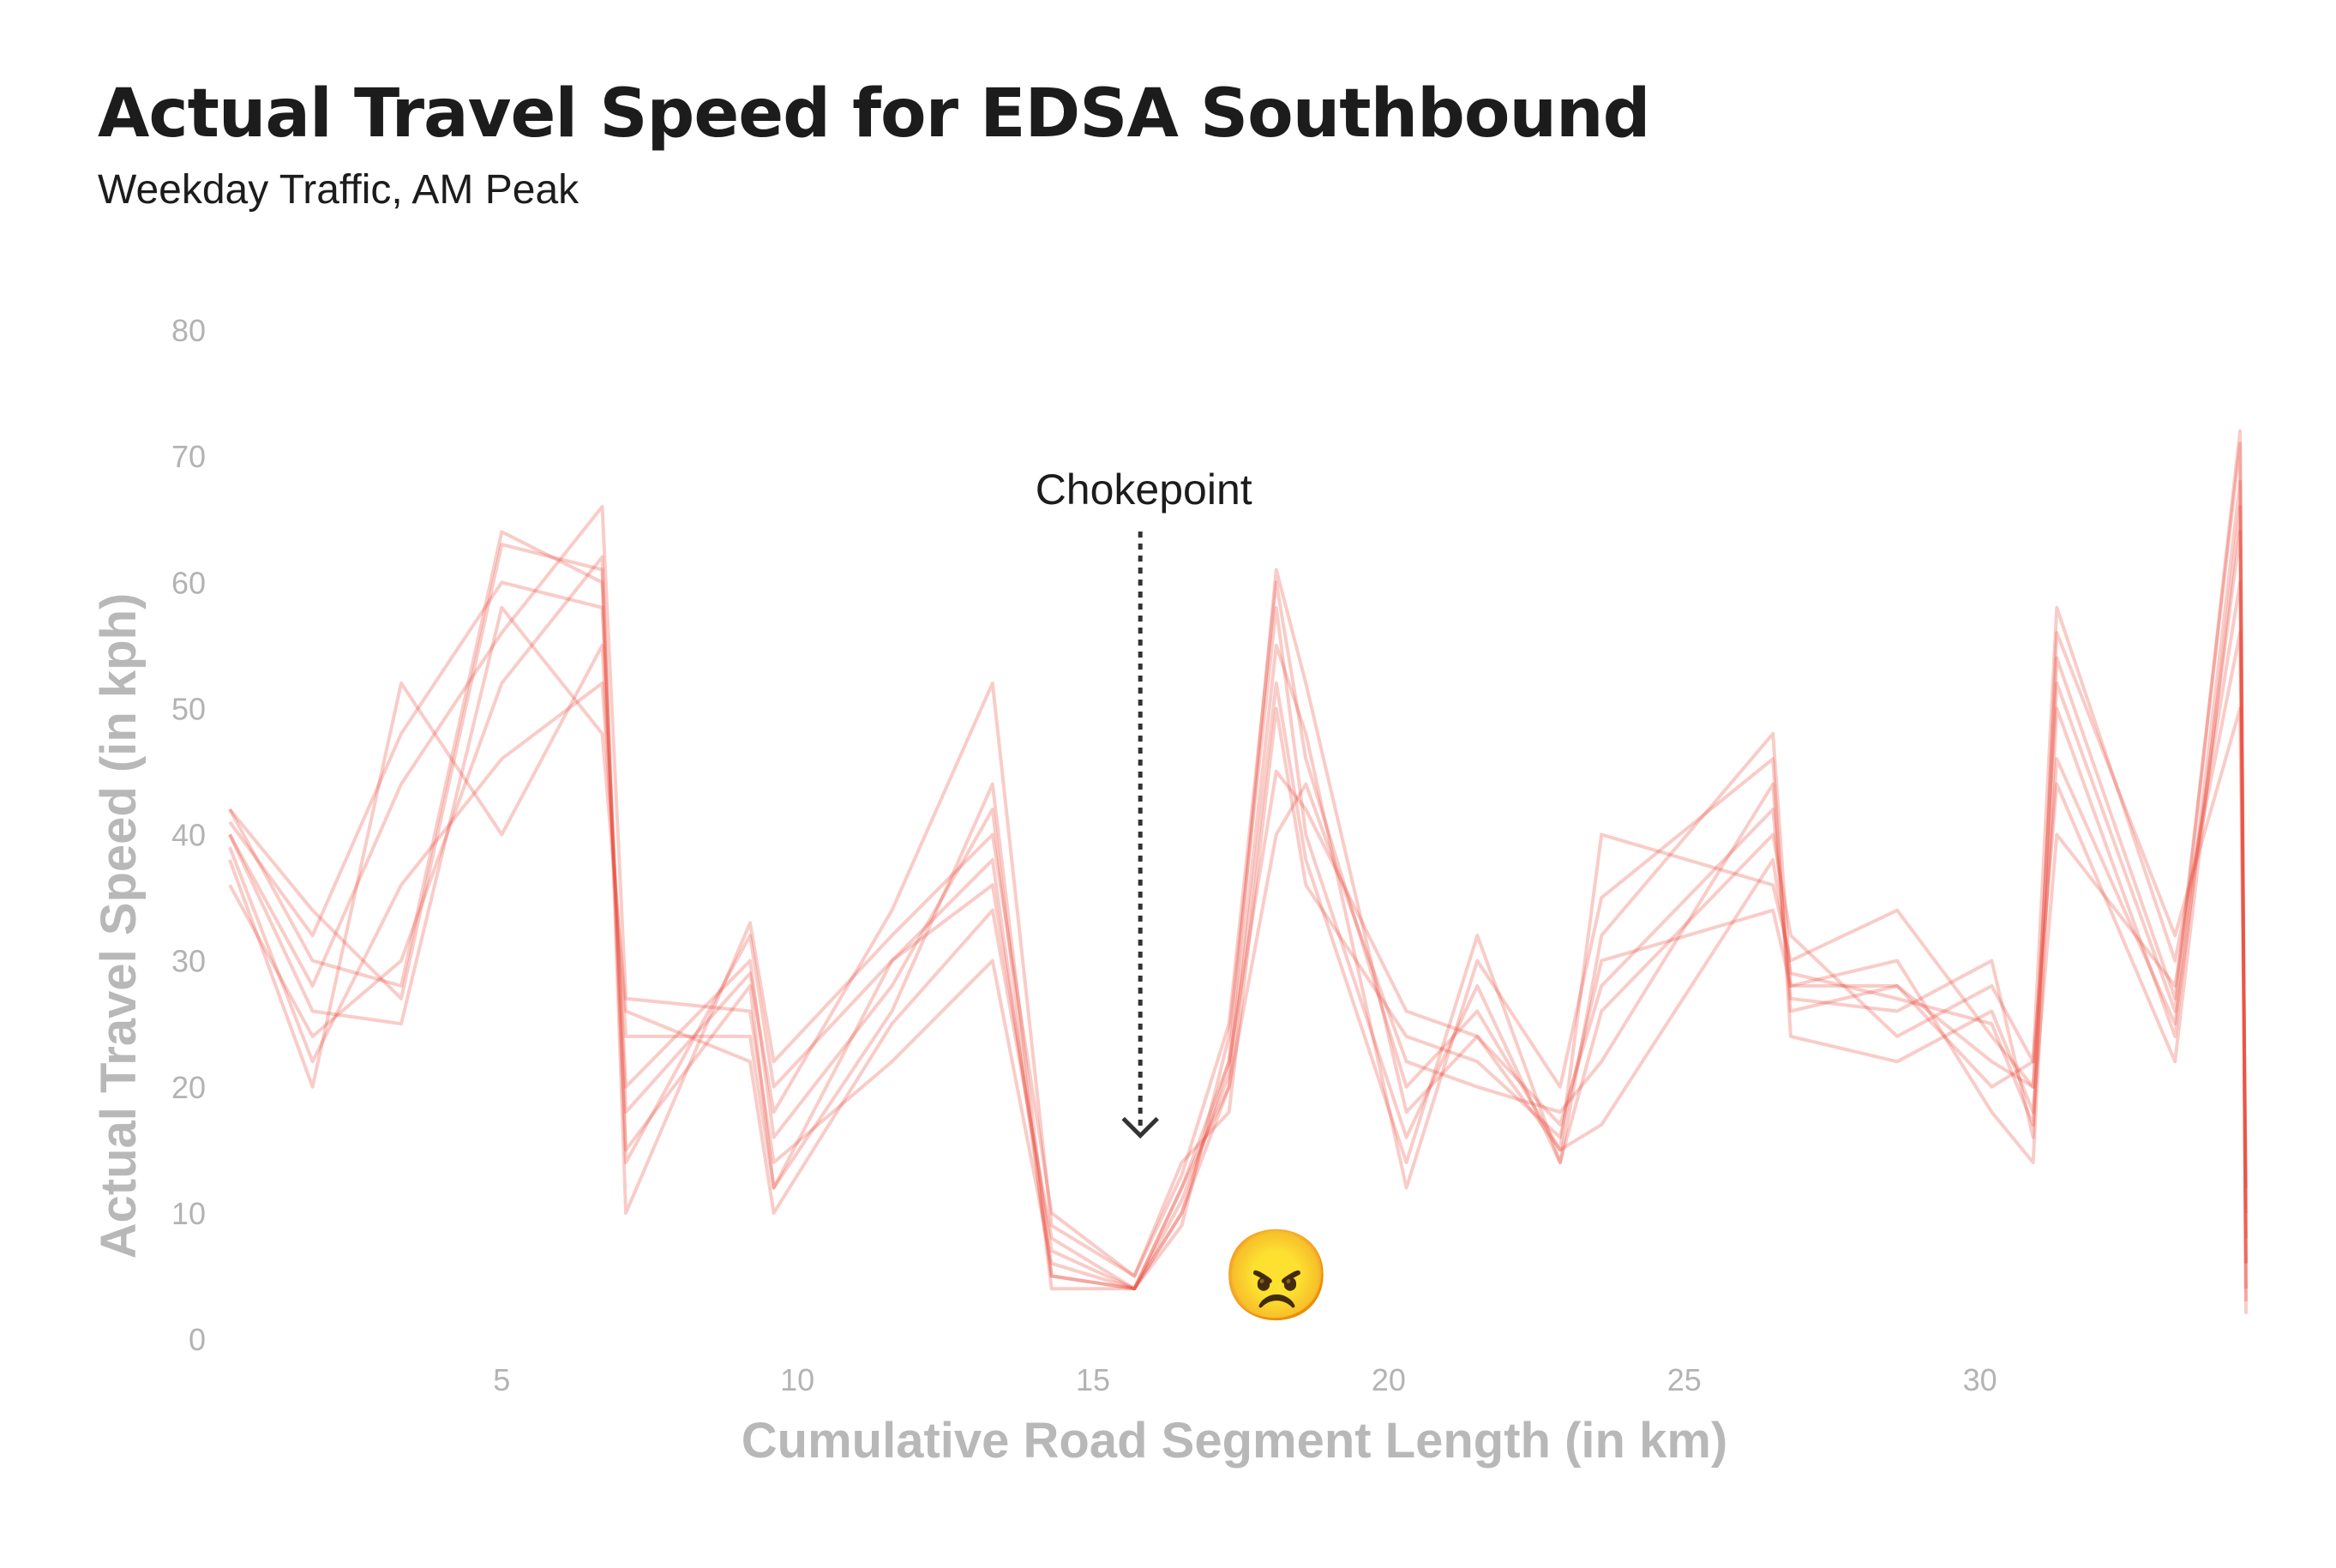  I want to click on x-tick-label: 5, so click(501, 1379).